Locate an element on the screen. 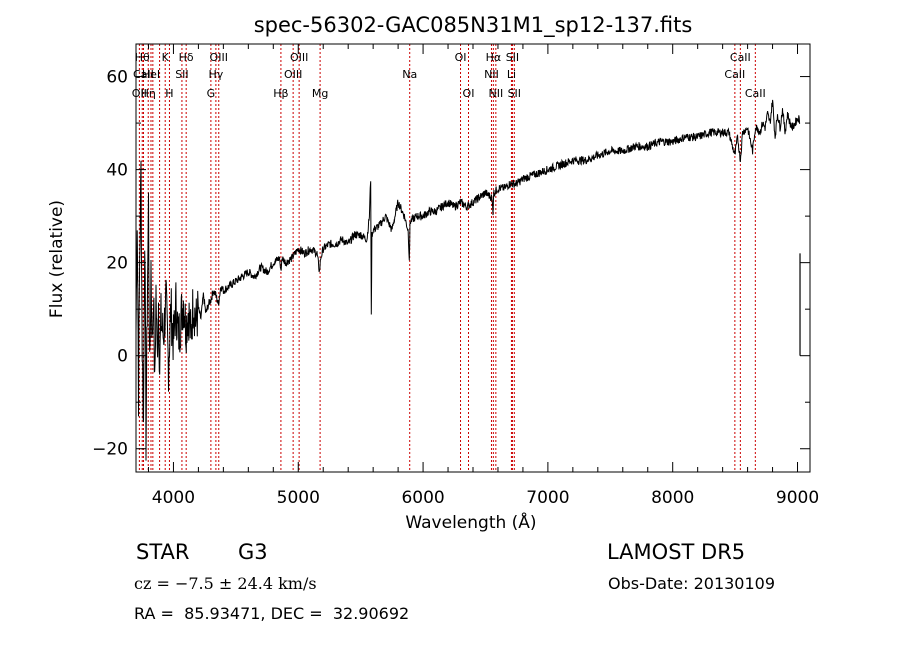 This screenshot has height=649, width=900. survey-name: LAMOST DR5 is located at coordinates (676, 552).